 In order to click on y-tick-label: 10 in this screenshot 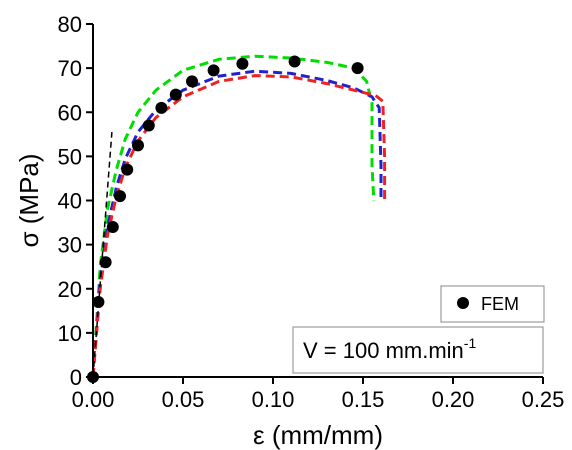, I will do `click(70, 333)`.